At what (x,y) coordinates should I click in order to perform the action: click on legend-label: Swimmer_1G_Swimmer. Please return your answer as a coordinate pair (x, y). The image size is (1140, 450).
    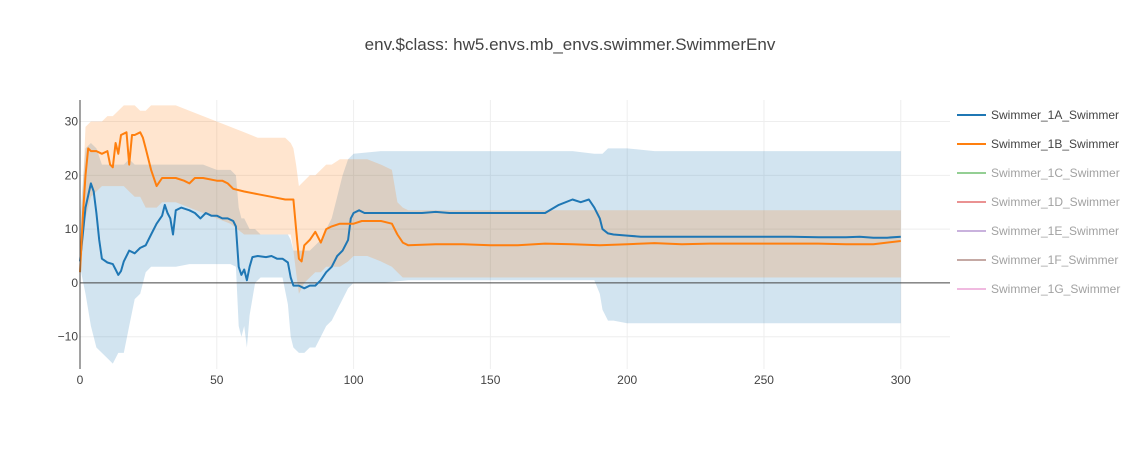
    Looking at the image, I should click on (1055, 289).